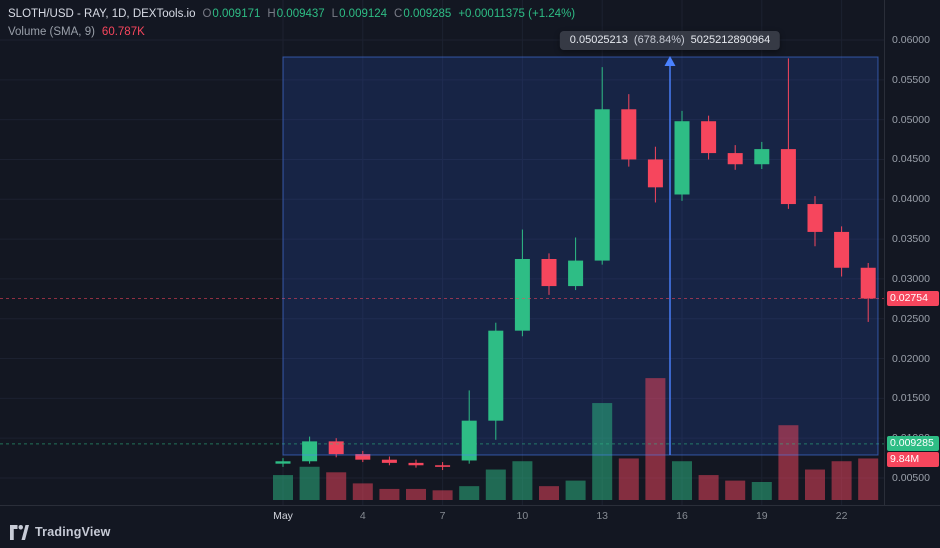 This screenshot has width=940, height=548. Describe the element at coordinates (682, 516) in the screenshot. I see `time-tick-label: 16` at that location.